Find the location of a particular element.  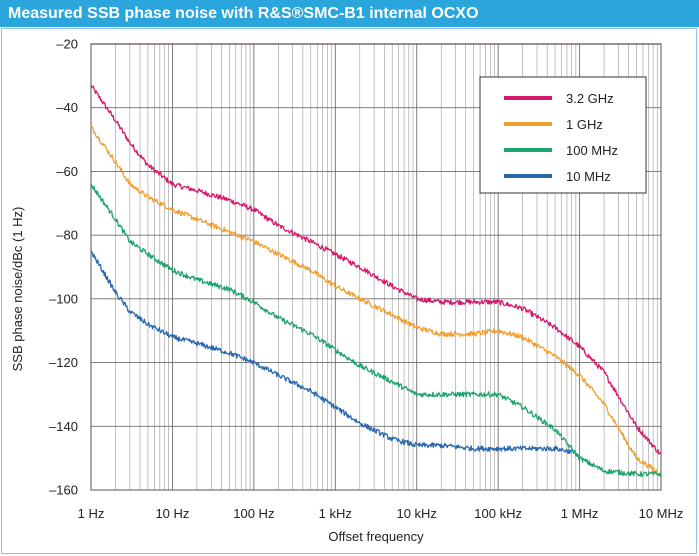

x-tick-label: 10 MHz is located at coordinates (661, 513).